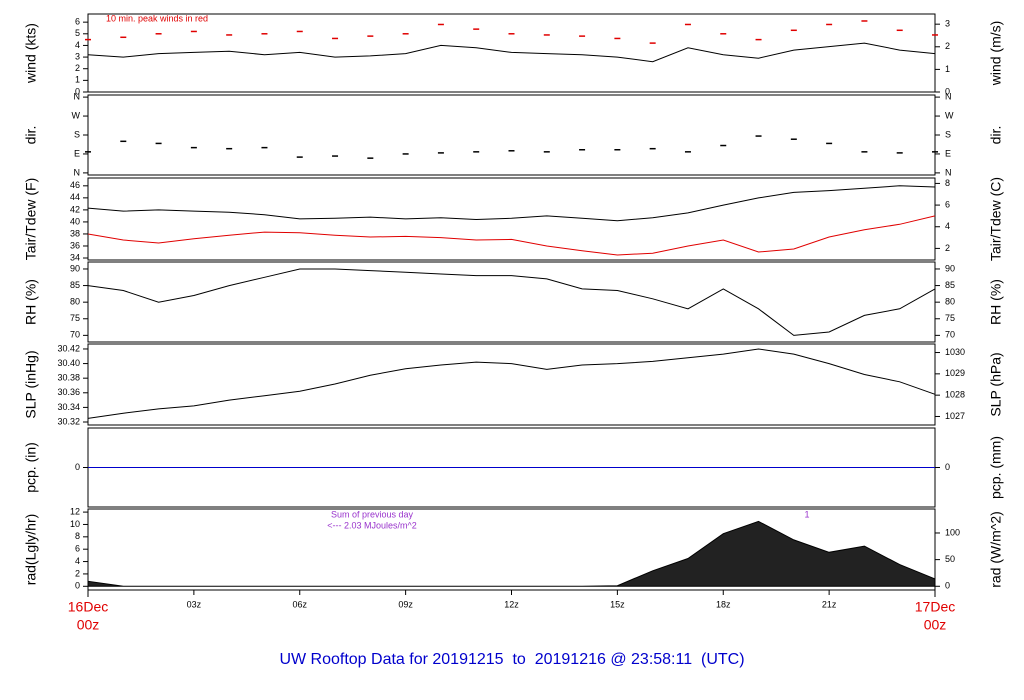 This screenshot has width=1024, height=700. What do you see at coordinates (947, 204) in the screenshot?
I see `y2-tick-label: 6` at bounding box center [947, 204].